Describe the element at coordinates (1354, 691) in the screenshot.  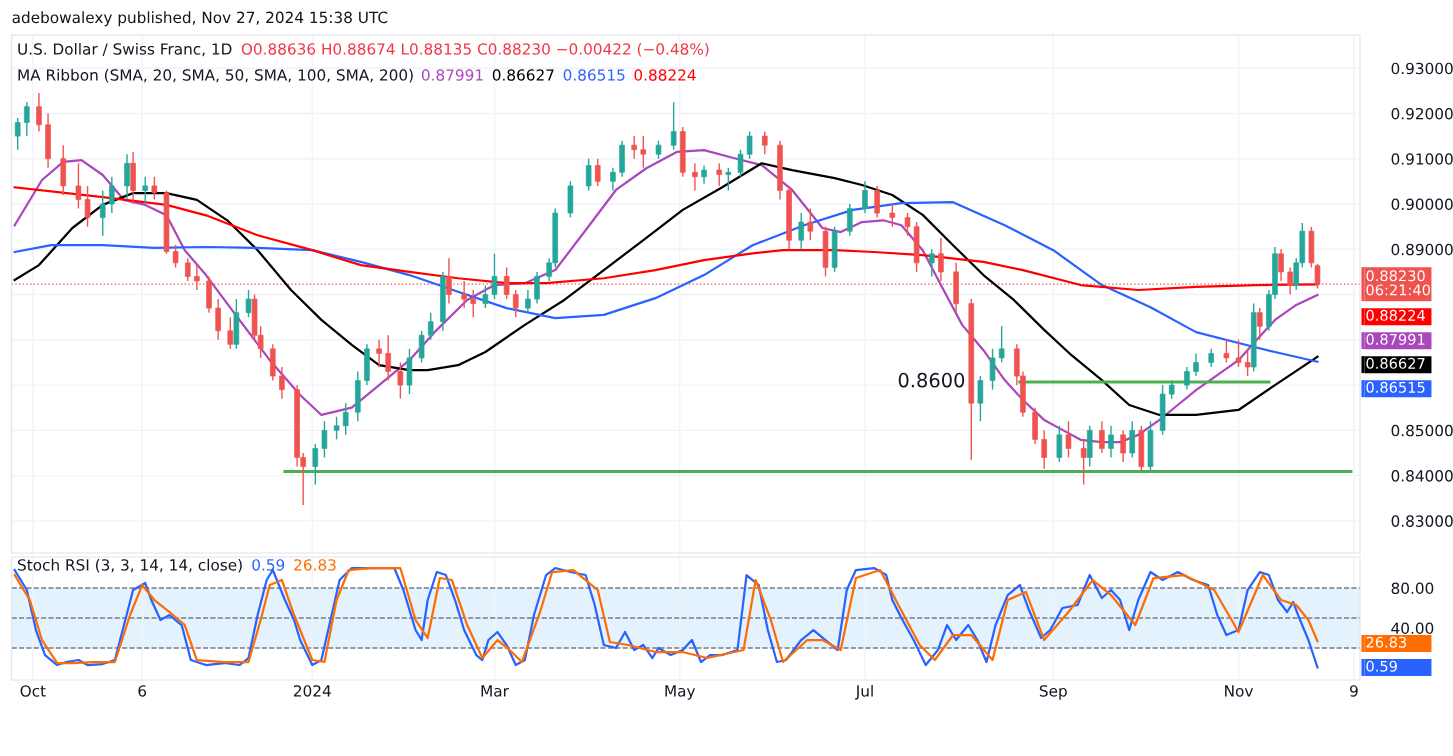
I see `x-tick-label: 9` at that location.